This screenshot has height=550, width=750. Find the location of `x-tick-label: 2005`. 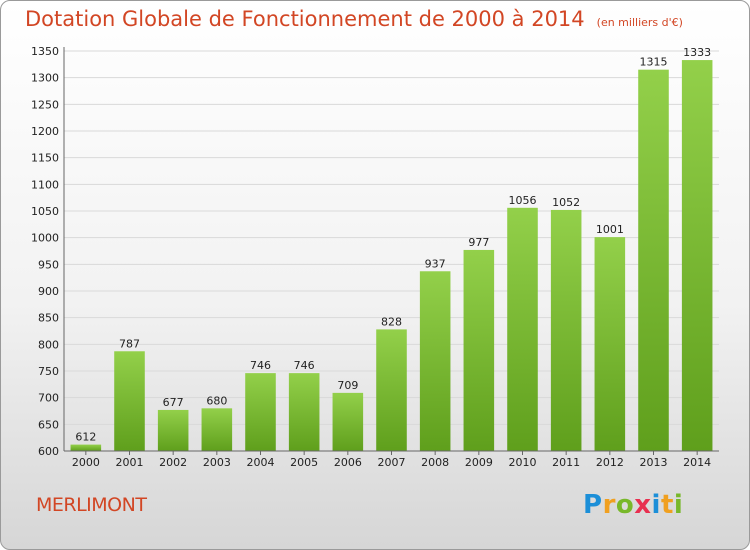

x-tick-label: 2005 is located at coordinates (304, 462).